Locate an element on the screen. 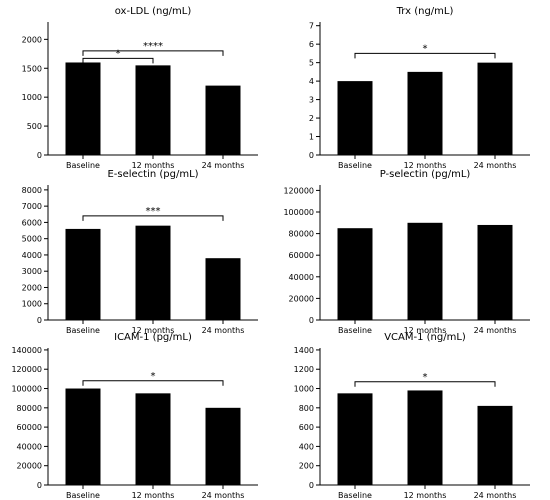 Image resolution: width=550 pixels, height=500 pixels. significance-label: *** is located at coordinates (153, 211).